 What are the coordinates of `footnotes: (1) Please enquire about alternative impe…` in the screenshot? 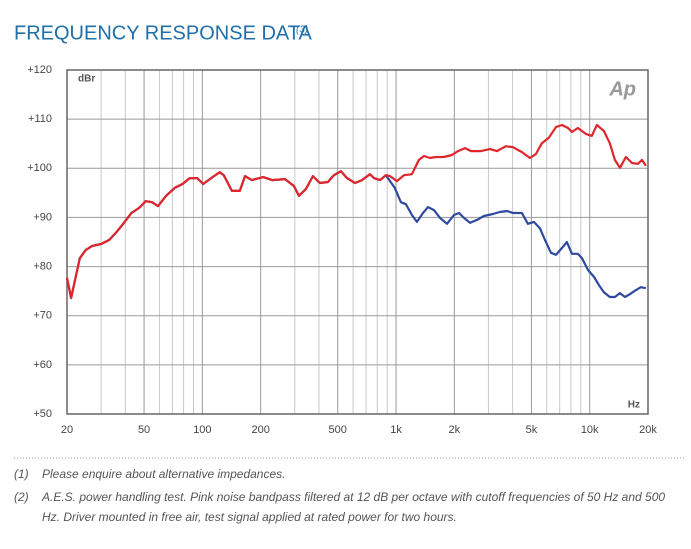 It's located at (349, 497).